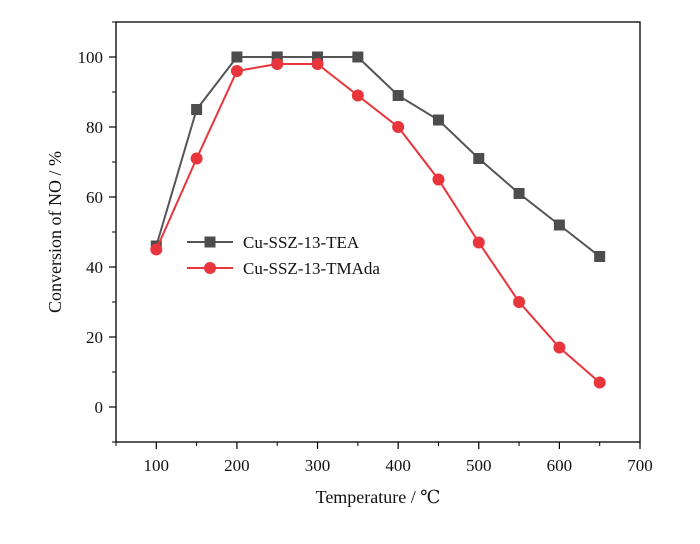 This screenshot has width=700, height=544. I want to click on y-tick-label: 40, so click(94, 267).